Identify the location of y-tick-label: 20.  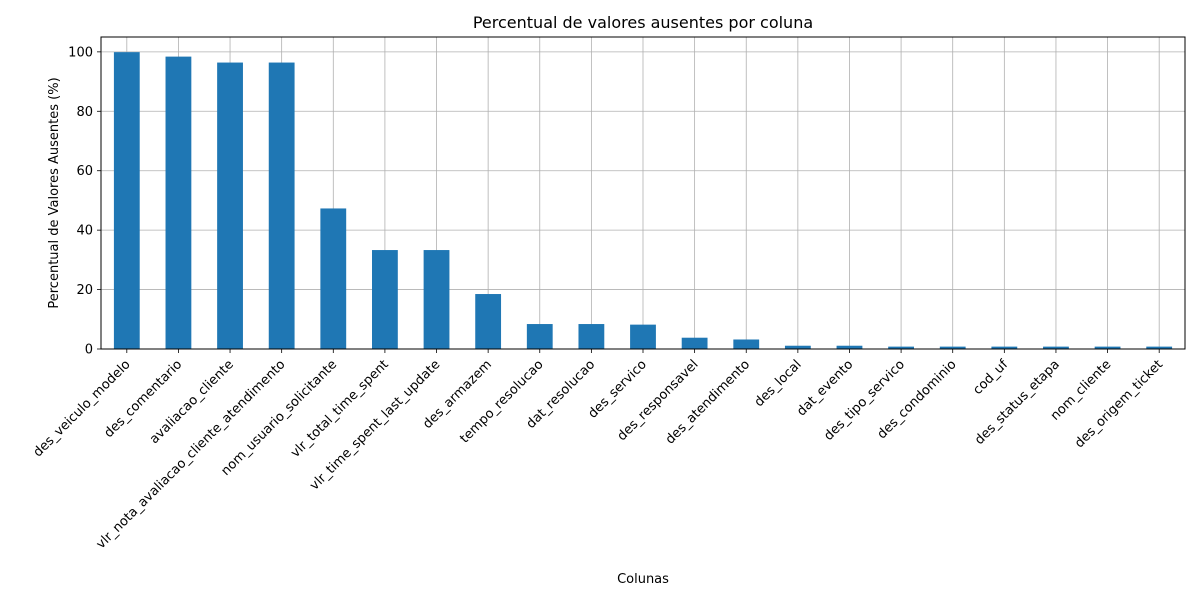
(84, 290).